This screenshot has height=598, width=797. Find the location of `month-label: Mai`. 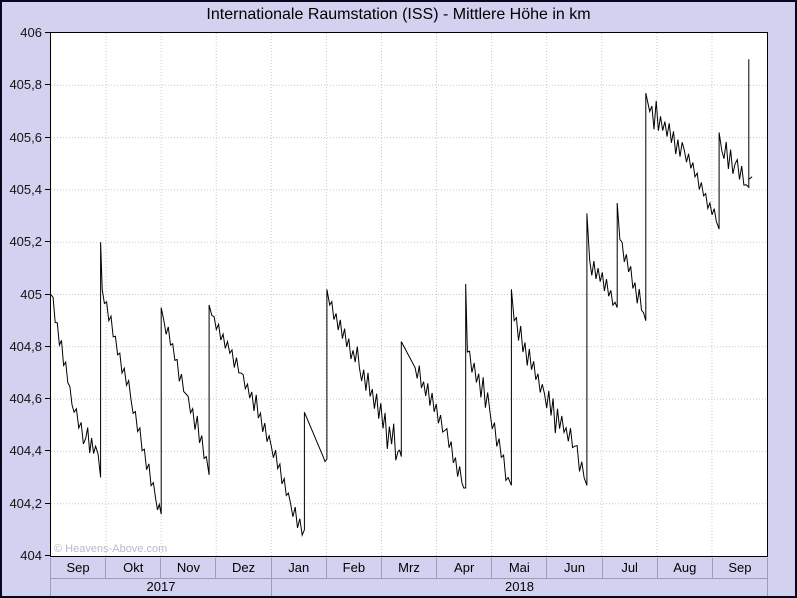

month-label: Mai is located at coordinates (520, 568).